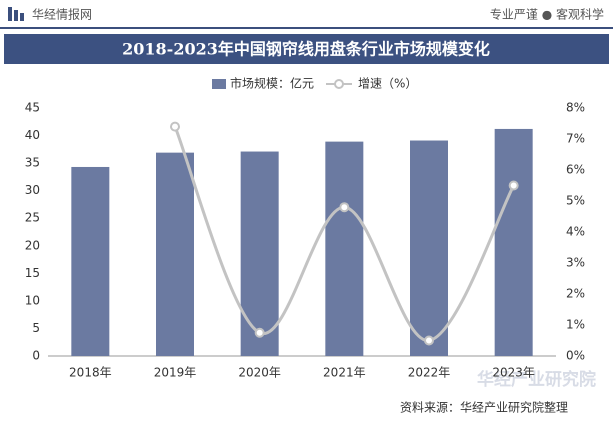 The width and height of the screenshot is (613, 425). Describe the element at coordinates (306, 28) in the screenshot. I see `header-rule` at that location.